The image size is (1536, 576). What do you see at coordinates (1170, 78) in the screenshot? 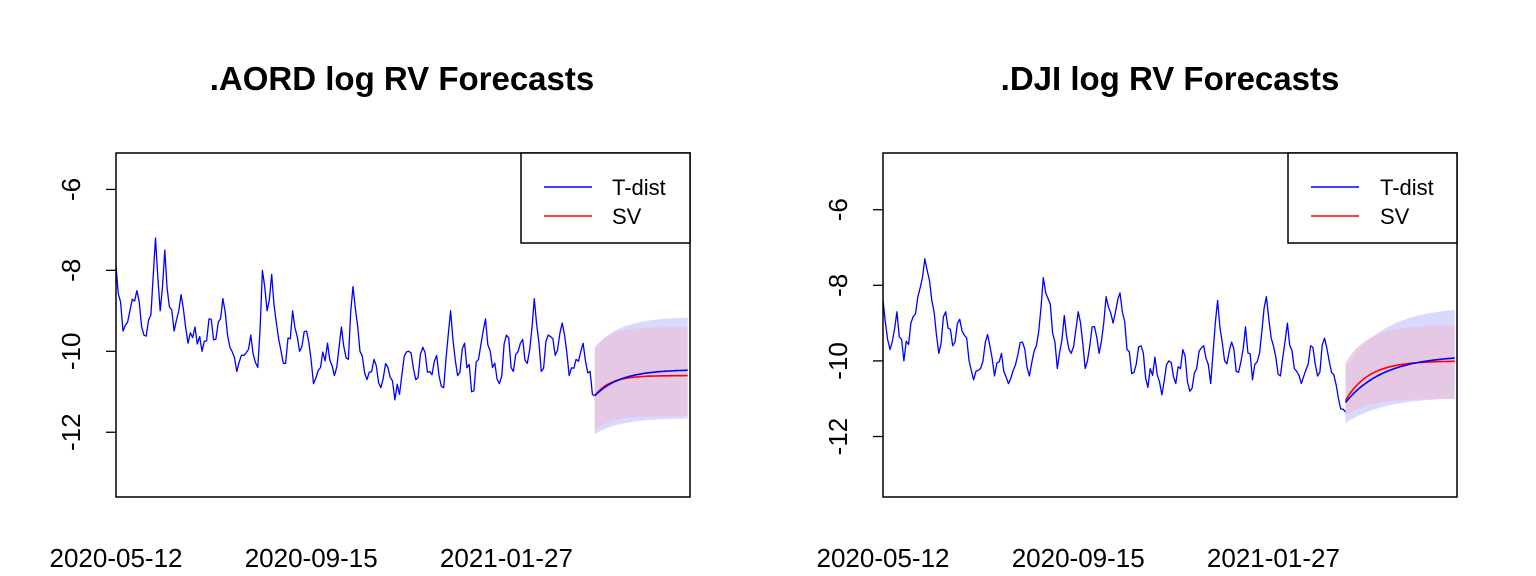
I see `chart-title: .DJI log RV Forecasts` at bounding box center [1170, 78].